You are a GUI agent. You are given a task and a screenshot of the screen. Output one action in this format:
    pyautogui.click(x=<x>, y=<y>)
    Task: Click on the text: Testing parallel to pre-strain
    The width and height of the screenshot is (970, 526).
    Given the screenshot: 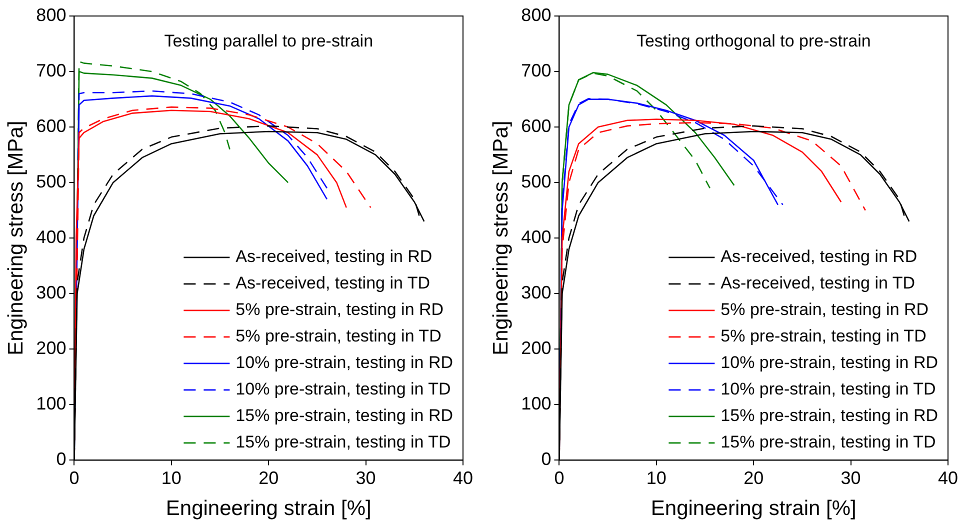 What is the action you would take?
    pyautogui.click(x=269, y=41)
    